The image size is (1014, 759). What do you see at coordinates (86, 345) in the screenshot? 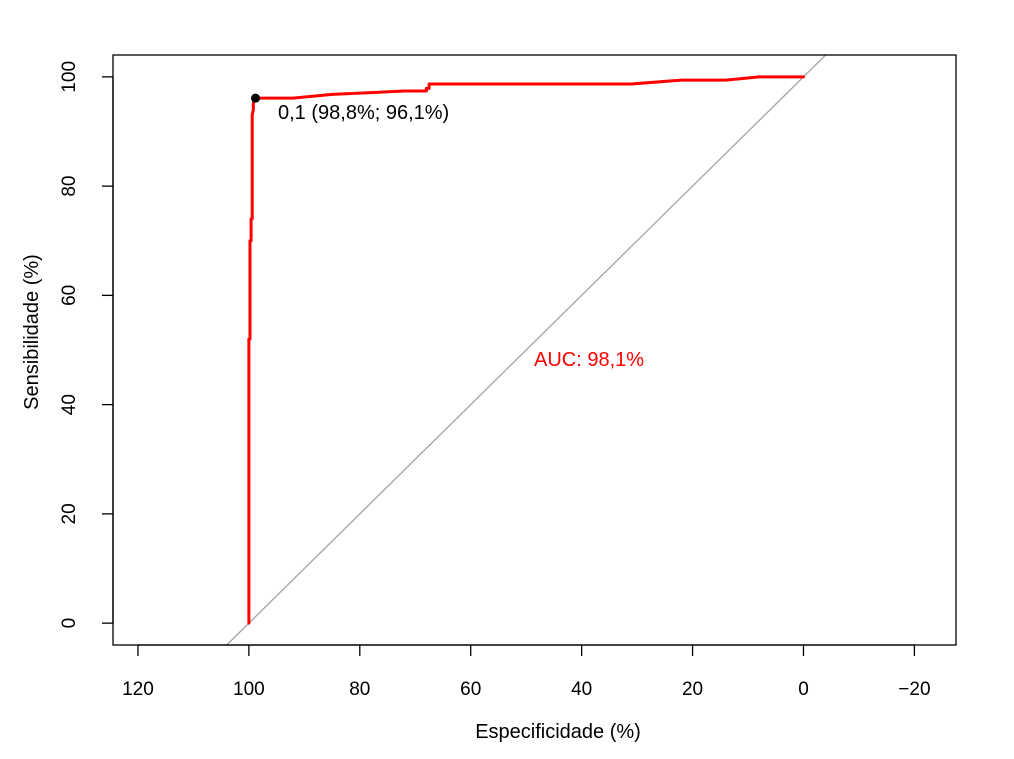
I see `y-axis: 0 20 40 60 80 100` at bounding box center [86, 345].